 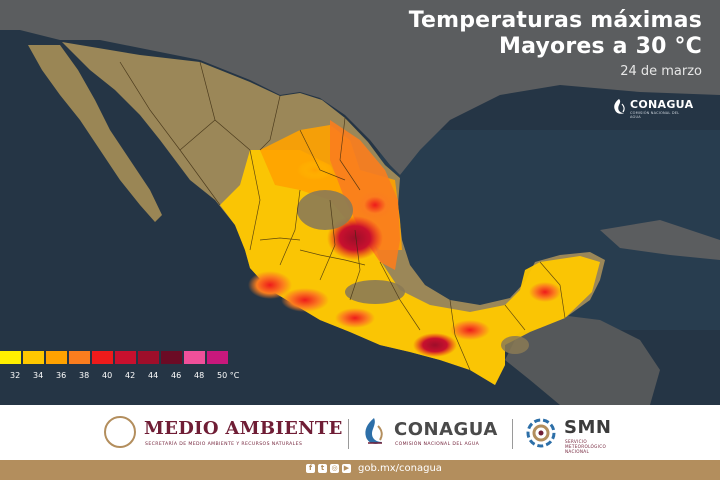 I want to click on legend-label: 38, so click(x=84, y=375).